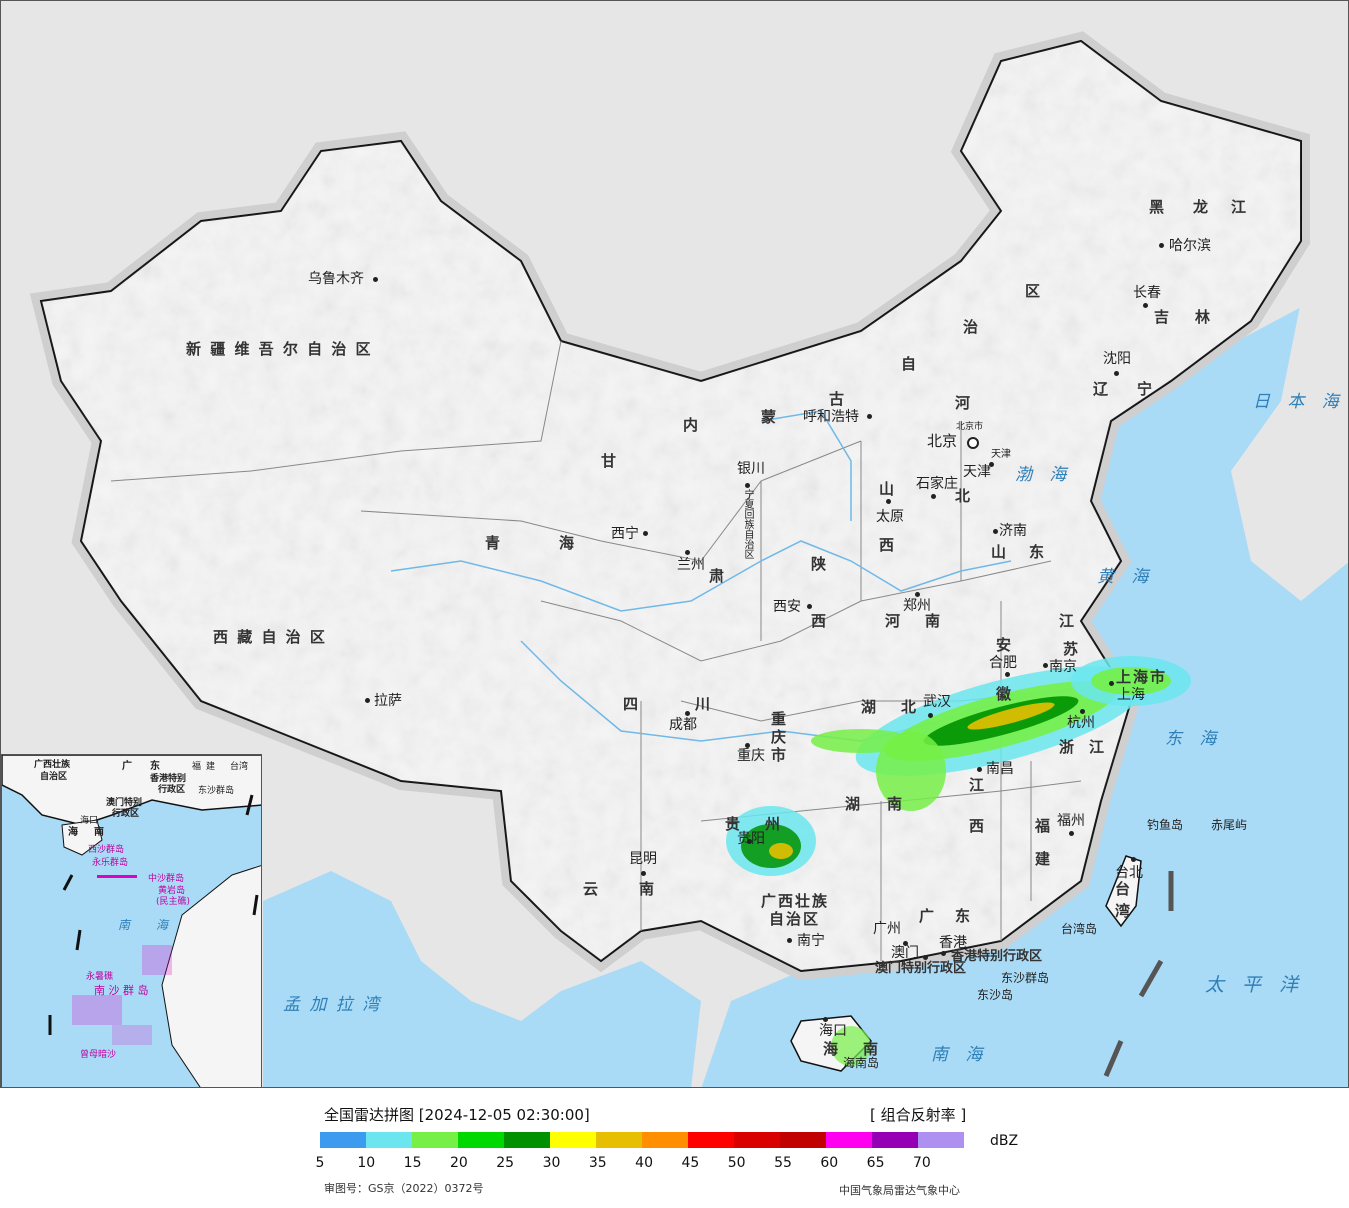 Image resolution: width=1349 pixels, height=1208 pixels. What do you see at coordinates (73, 832) in the screenshot?
I see `inset-label-hainan-1: 海` at bounding box center [73, 832].